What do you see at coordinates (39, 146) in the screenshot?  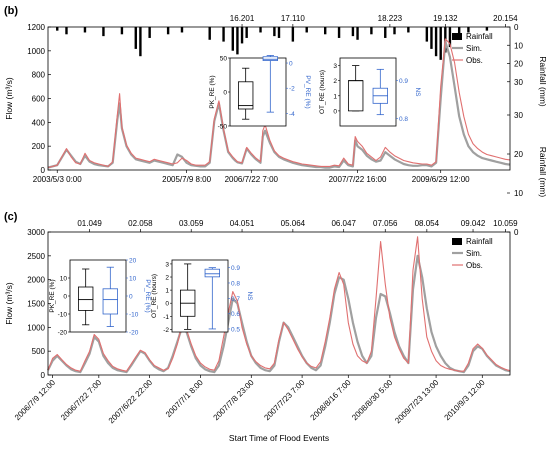 I see `y-tick-label: 200` at bounding box center [39, 146].